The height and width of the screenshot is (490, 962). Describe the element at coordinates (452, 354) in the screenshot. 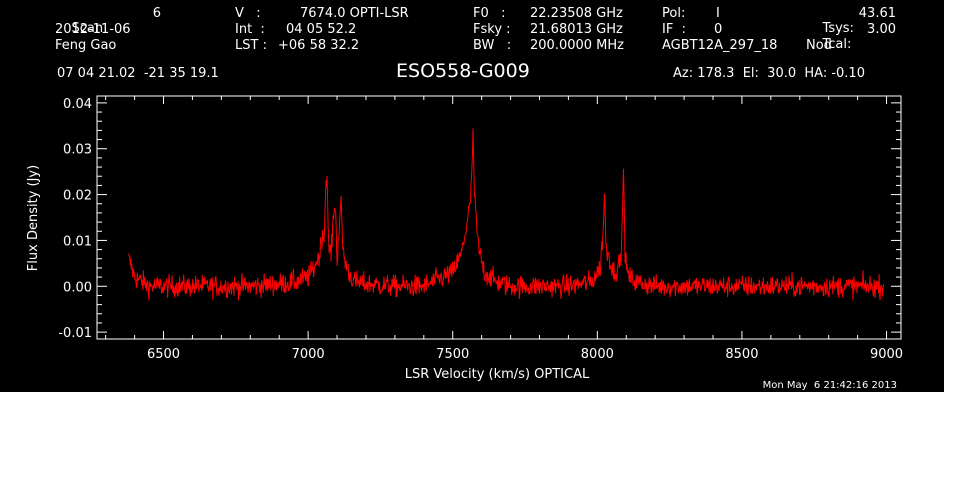

I see `x-tick-label: 7500` at that location.